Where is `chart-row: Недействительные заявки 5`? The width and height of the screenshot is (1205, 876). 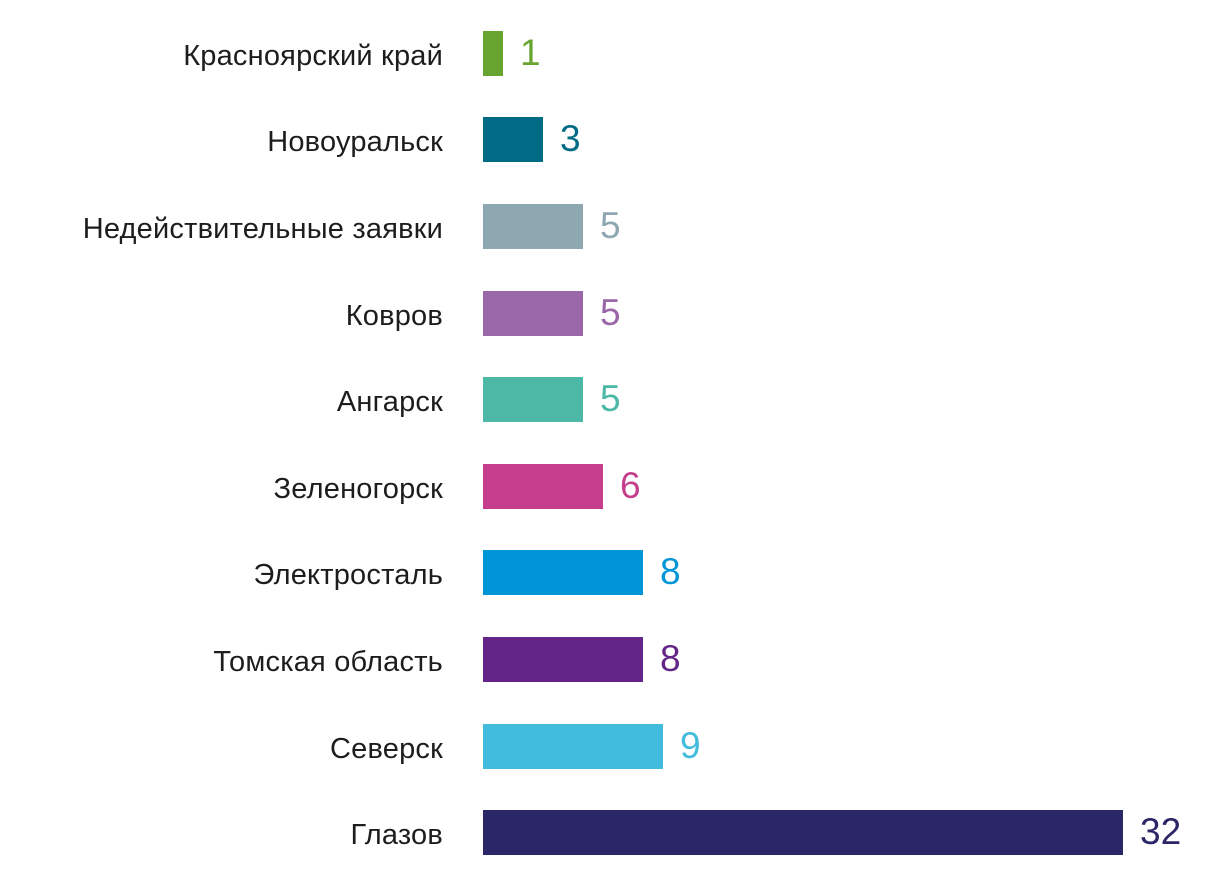 chart-row: Недействительные заявки 5 is located at coordinates (602, 226).